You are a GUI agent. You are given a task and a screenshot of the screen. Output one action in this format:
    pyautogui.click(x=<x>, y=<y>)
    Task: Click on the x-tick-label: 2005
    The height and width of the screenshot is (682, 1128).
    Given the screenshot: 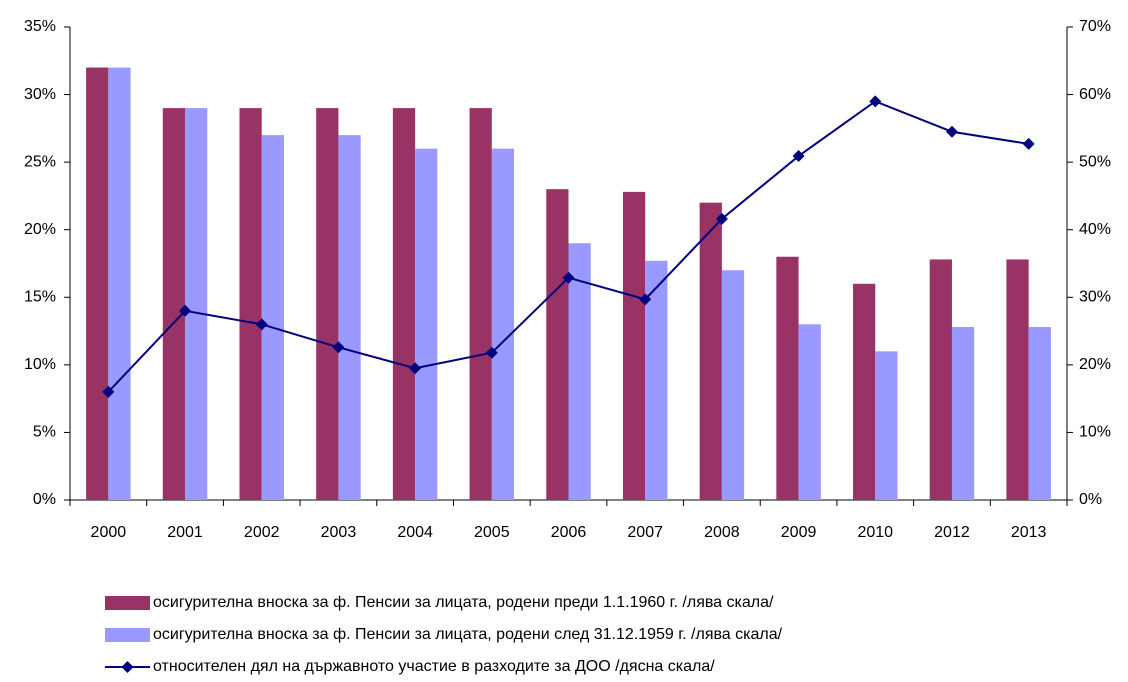 What is the action you would take?
    pyautogui.click(x=492, y=532)
    